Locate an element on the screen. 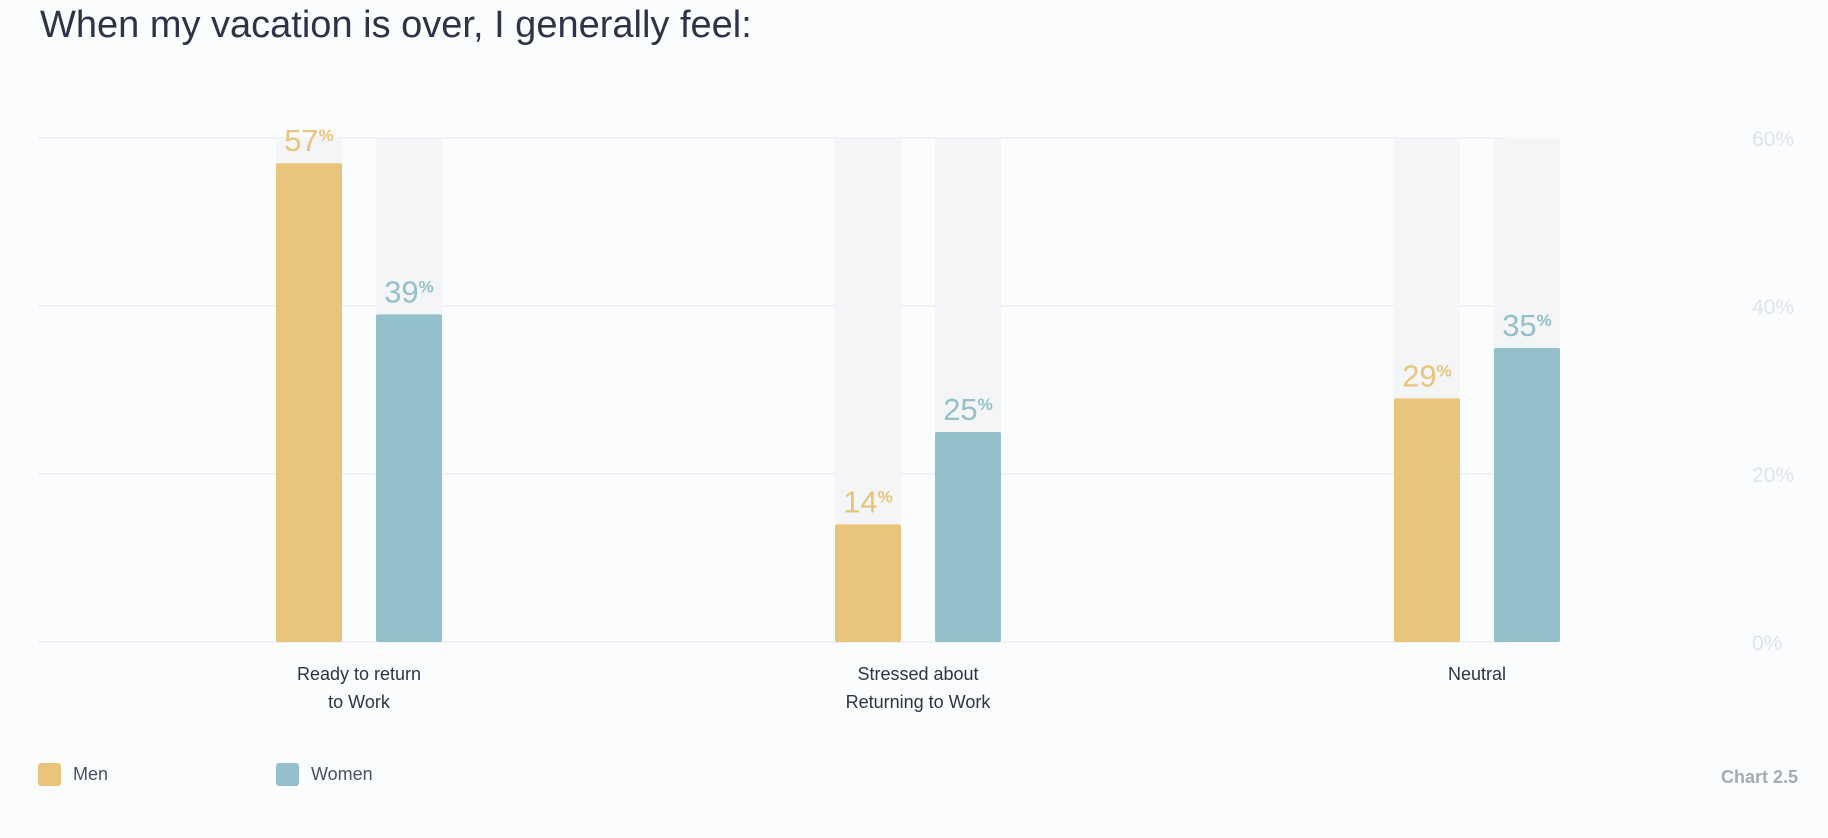 This screenshot has height=838, width=1828. legend-label-men: Men is located at coordinates (91, 773).